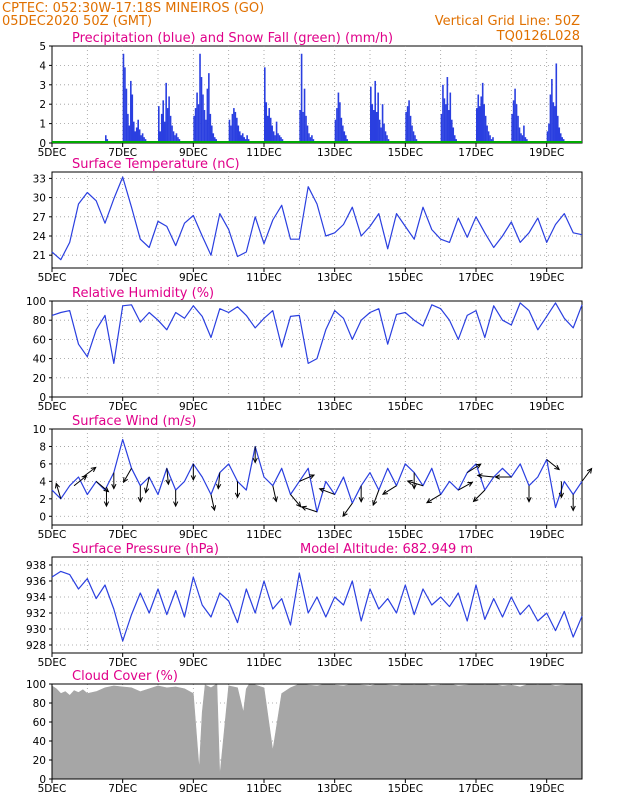  Describe the element at coordinates (42, 125) in the screenshot. I see `y-tick-label: 1` at that location.